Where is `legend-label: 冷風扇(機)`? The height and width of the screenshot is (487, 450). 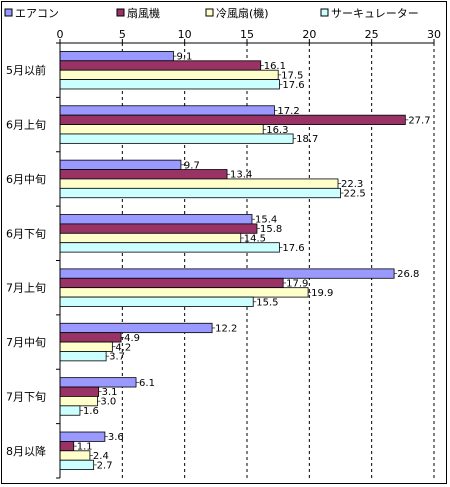
legend-label: 冷風扇(機) is located at coordinates (242, 13).